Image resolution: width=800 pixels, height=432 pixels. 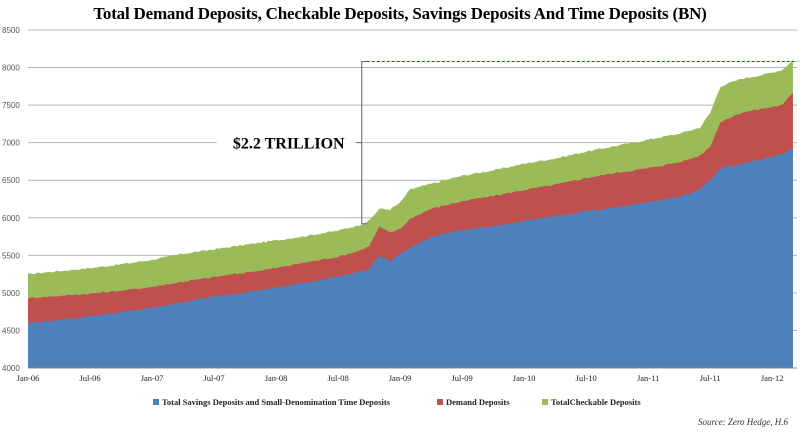 I want to click on y-tick-label: 5500, so click(x=11, y=255).